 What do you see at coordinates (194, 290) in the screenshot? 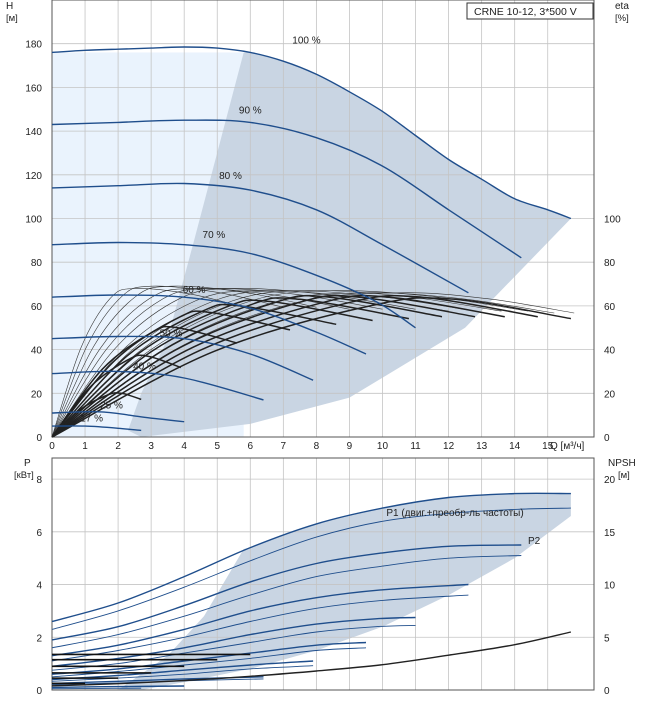
I see `h-curve-label: 60 %` at bounding box center [194, 290].